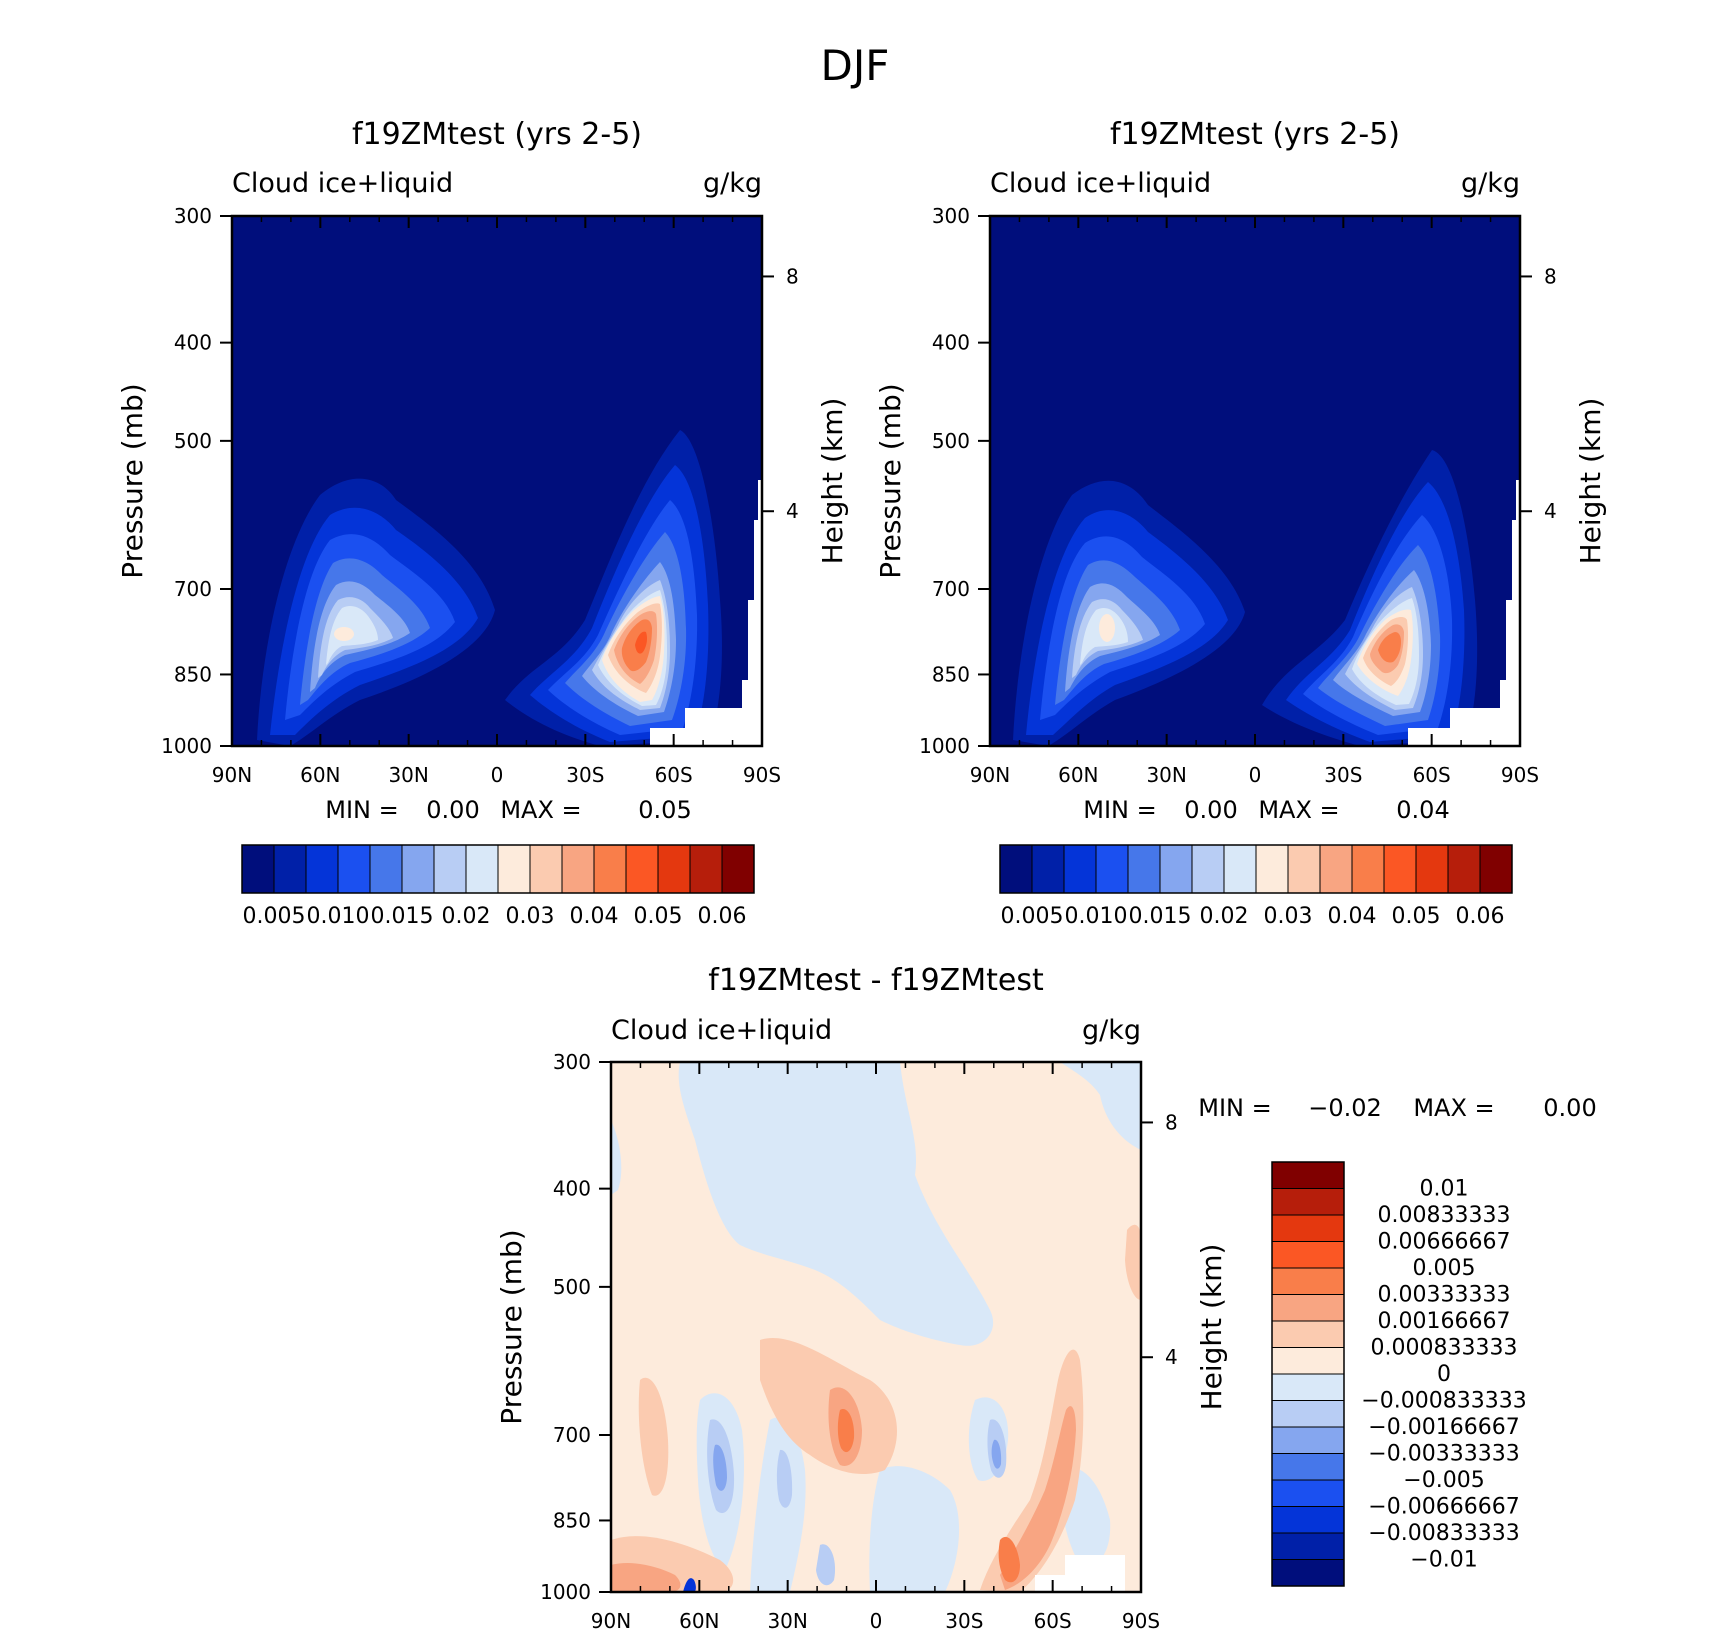  Describe the element at coordinates (511, 1326) in the screenshot. I see `y-axis-title: Pressure (mb)` at that location.